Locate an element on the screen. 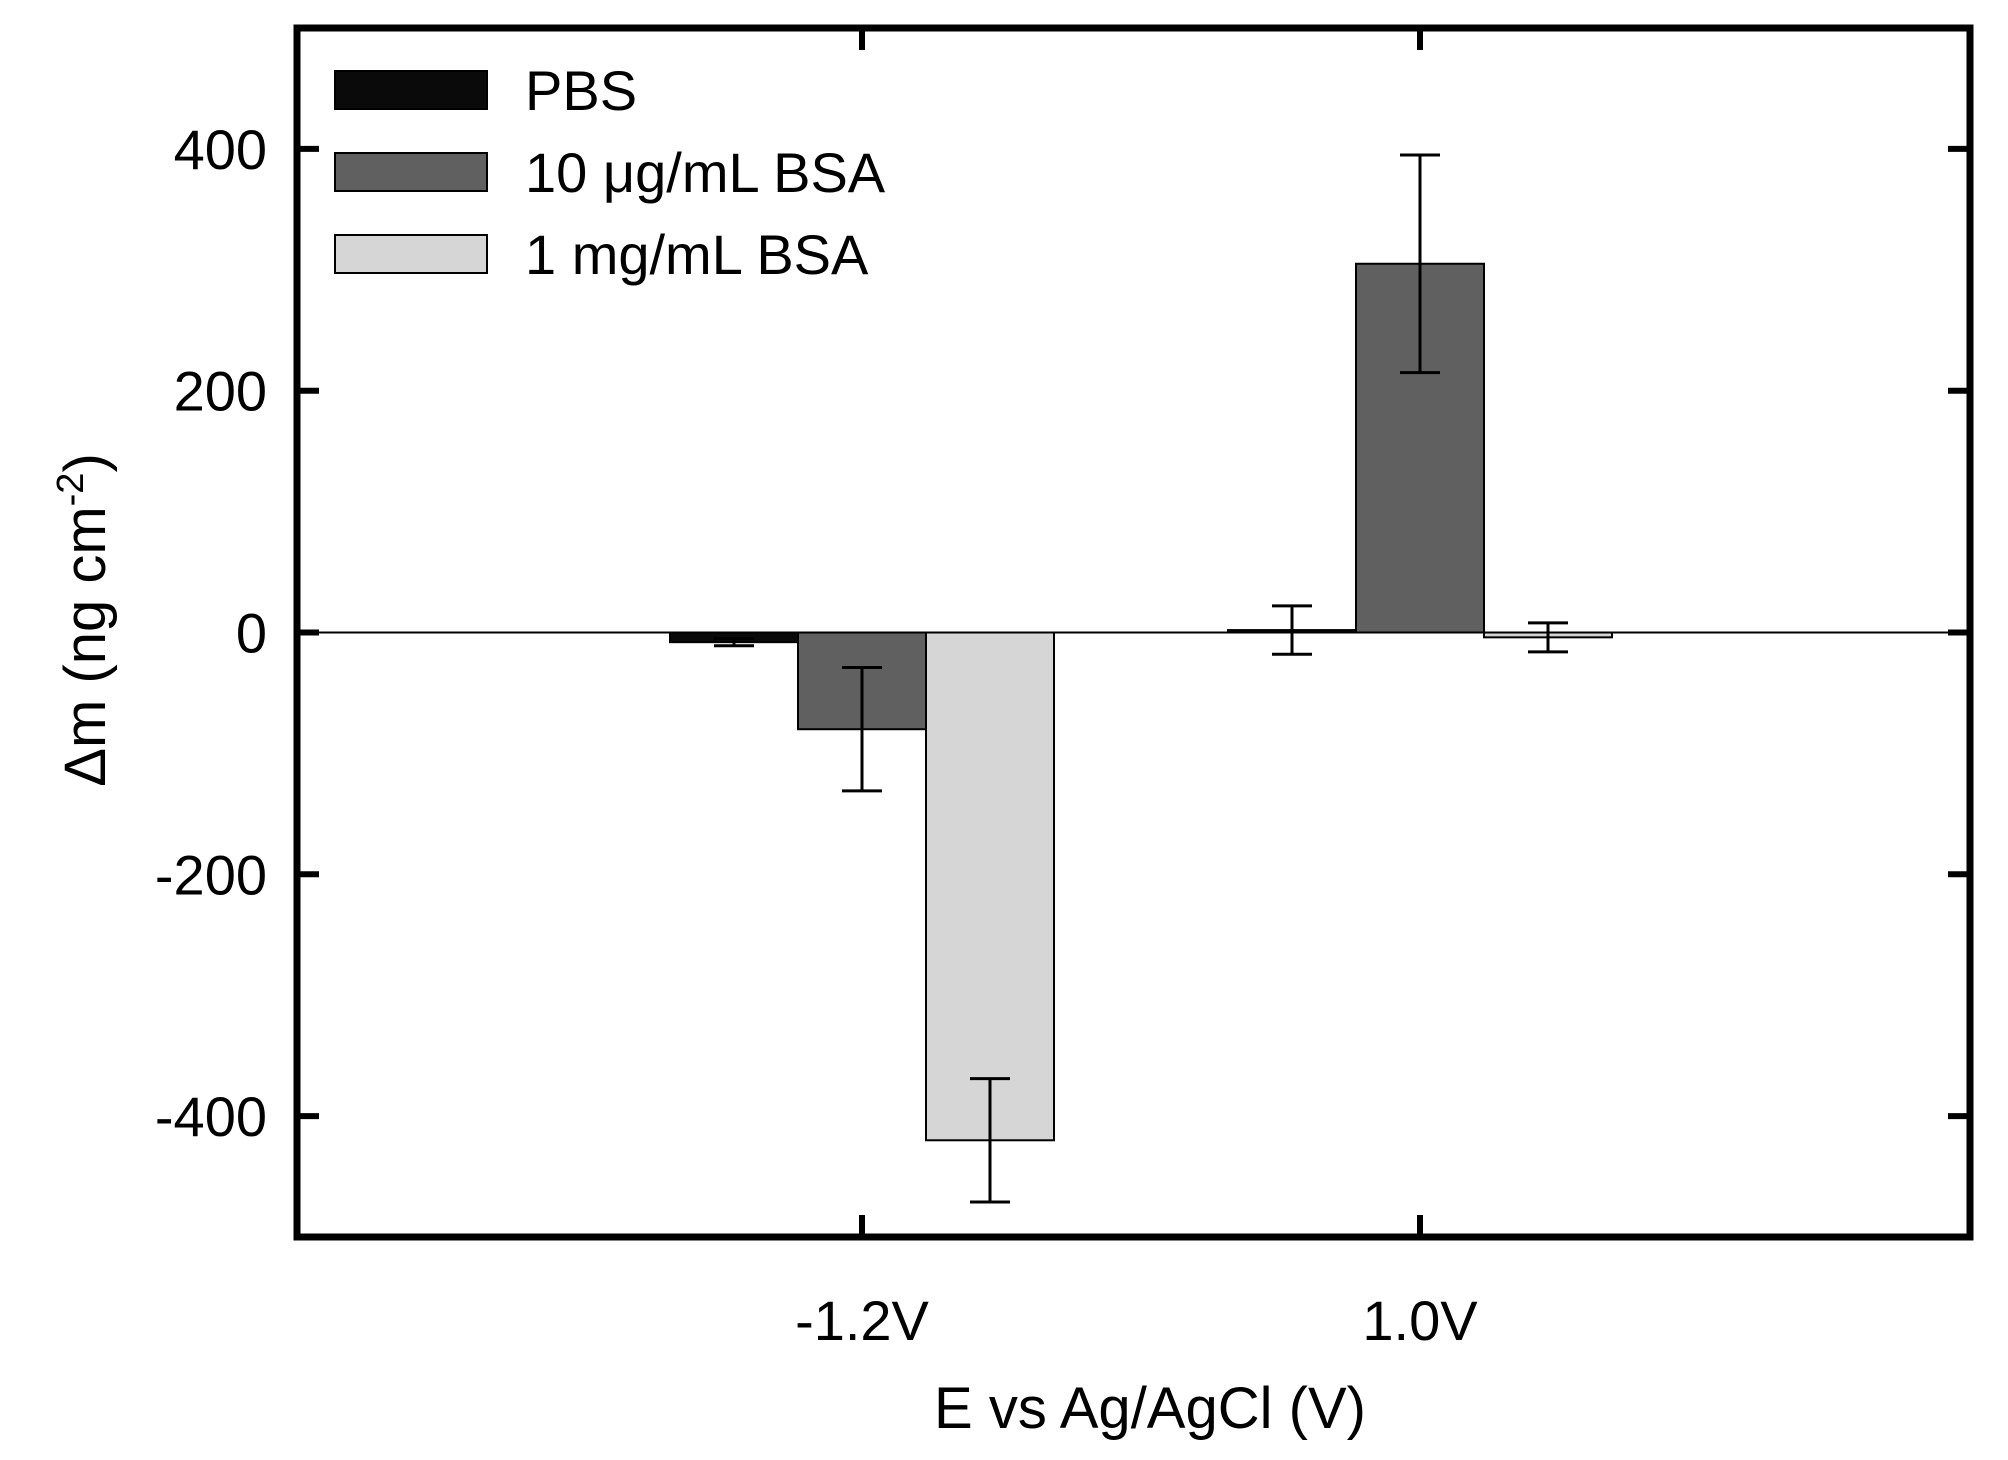 This screenshot has height=1460, width=2008. y-axis-label-close: ) is located at coordinates (85, 462).